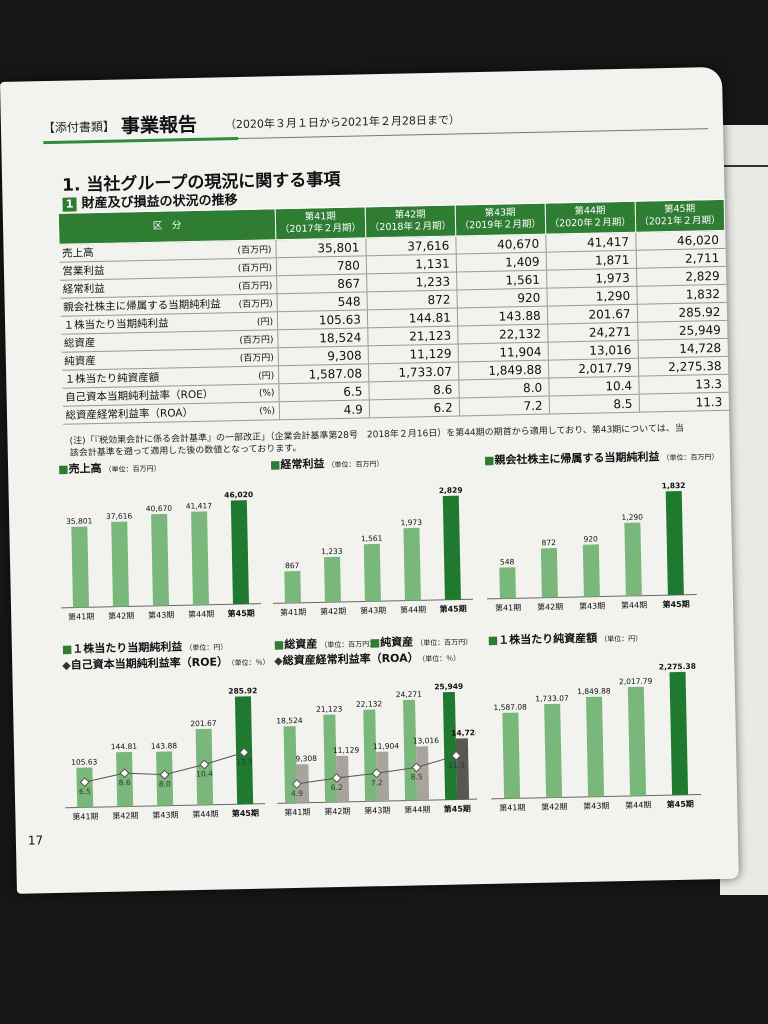 This screenshot has height=1024, width=768. I want to click on chart-unit: （単位：百万円）, so click(132, 469).